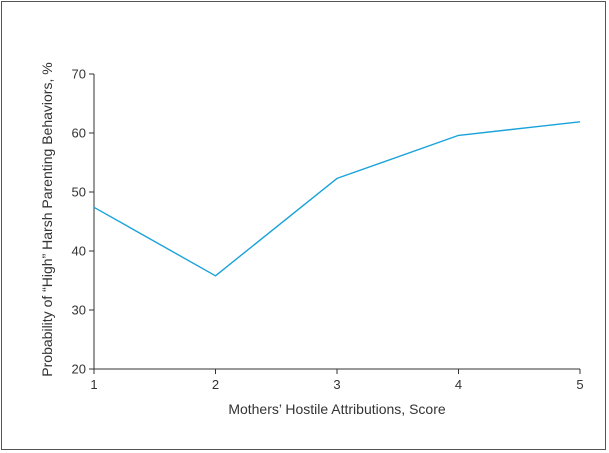 Image resolution: width=609 pixels, height=453 pixels. What do you see at coordinates (79, 74) in the screenshot?
I see `y-tick-label: 70` at bounding box center [79, 74].